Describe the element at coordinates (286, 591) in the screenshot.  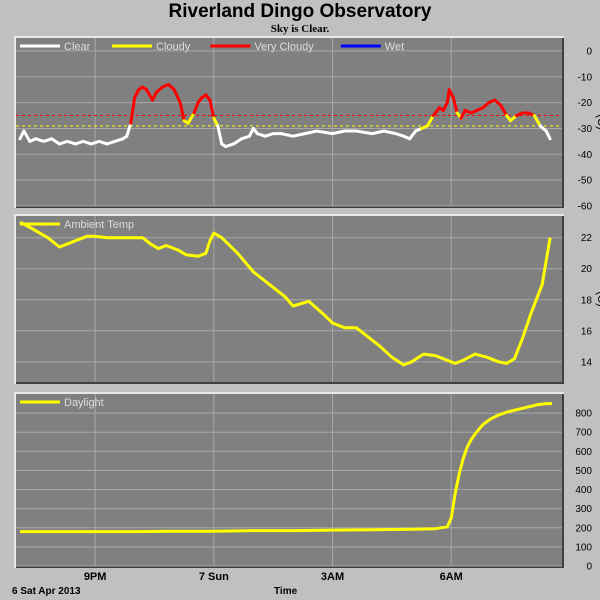
I see `x-axis-label: Time` at that location.